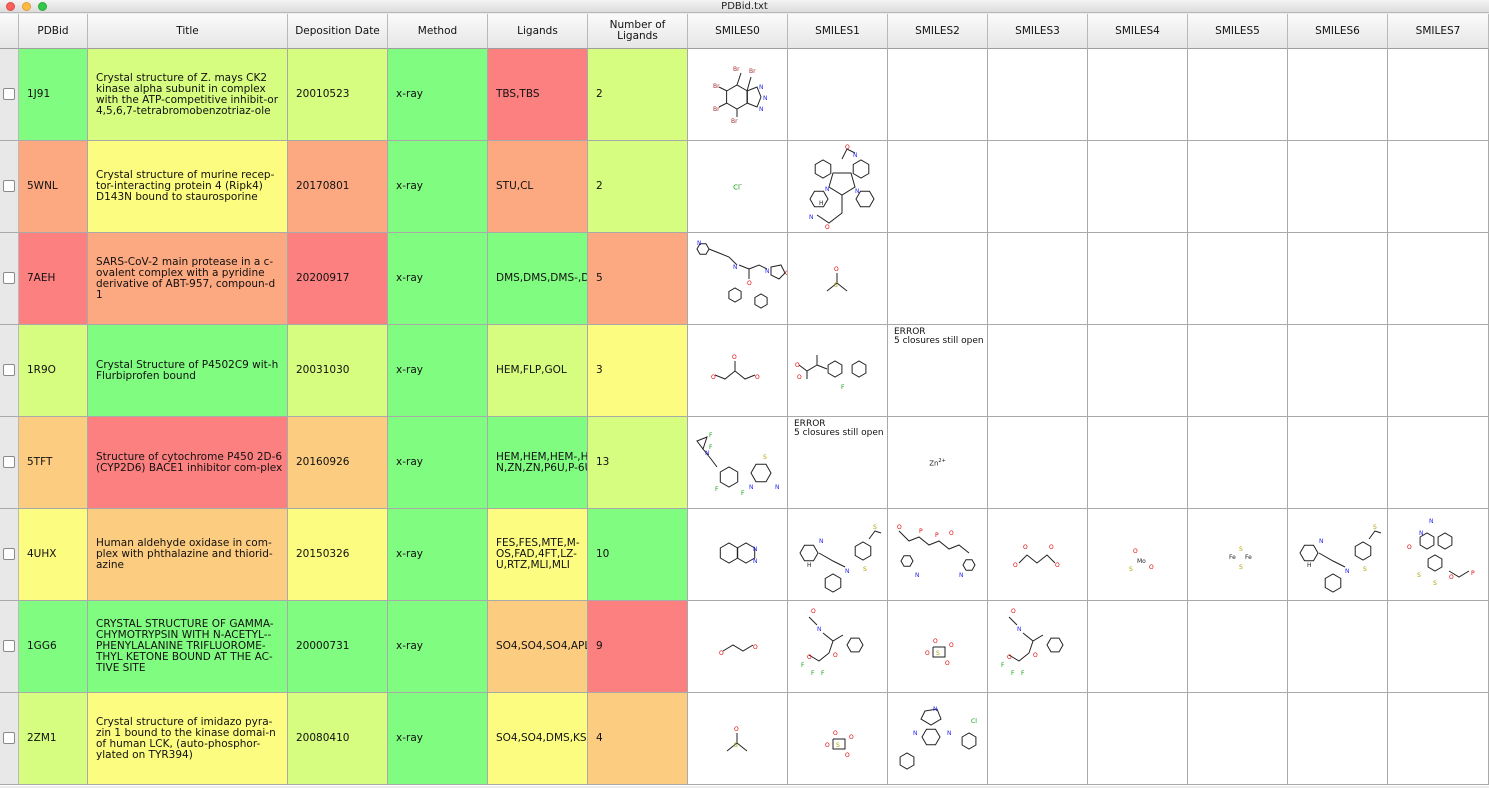  I want to click on cell-date: 20160926, so click(338, 463).